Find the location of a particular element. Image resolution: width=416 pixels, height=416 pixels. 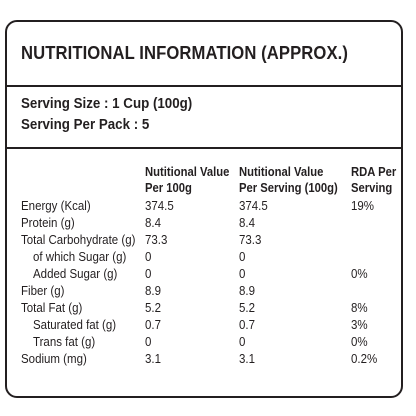

nutrient-name: Protein (g) is located at coordinates (48, 223).